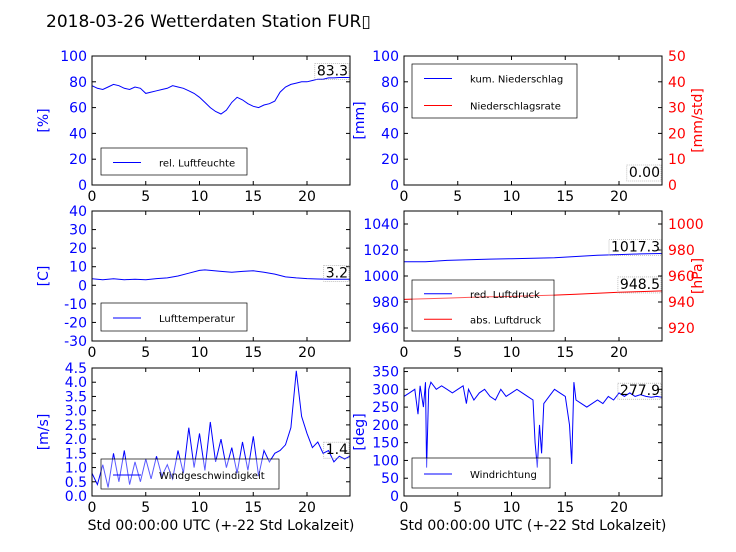  Describe the element at coordinates (698, 120) in the screenshot. I see `y-right-axis-label: [mm/std]` at that location.